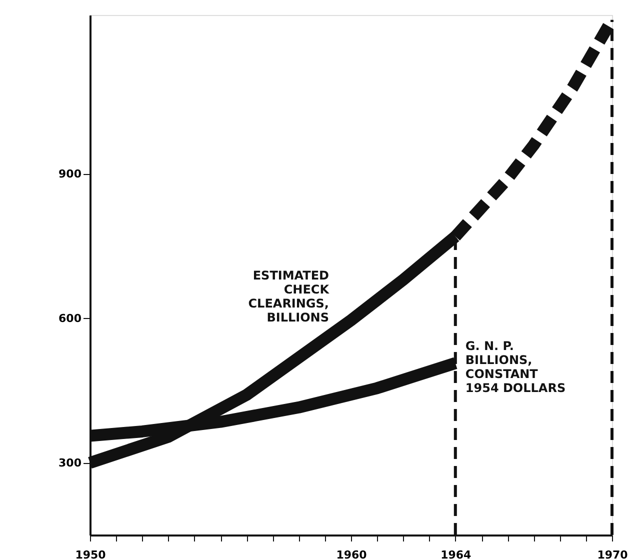  What do you see at coordinates (515, 367) in the screenshot?
I see `series-label: G. N. P. BILLIONS, CONSTANT 1954 DOLLARS` at bounding box center [515, 367].